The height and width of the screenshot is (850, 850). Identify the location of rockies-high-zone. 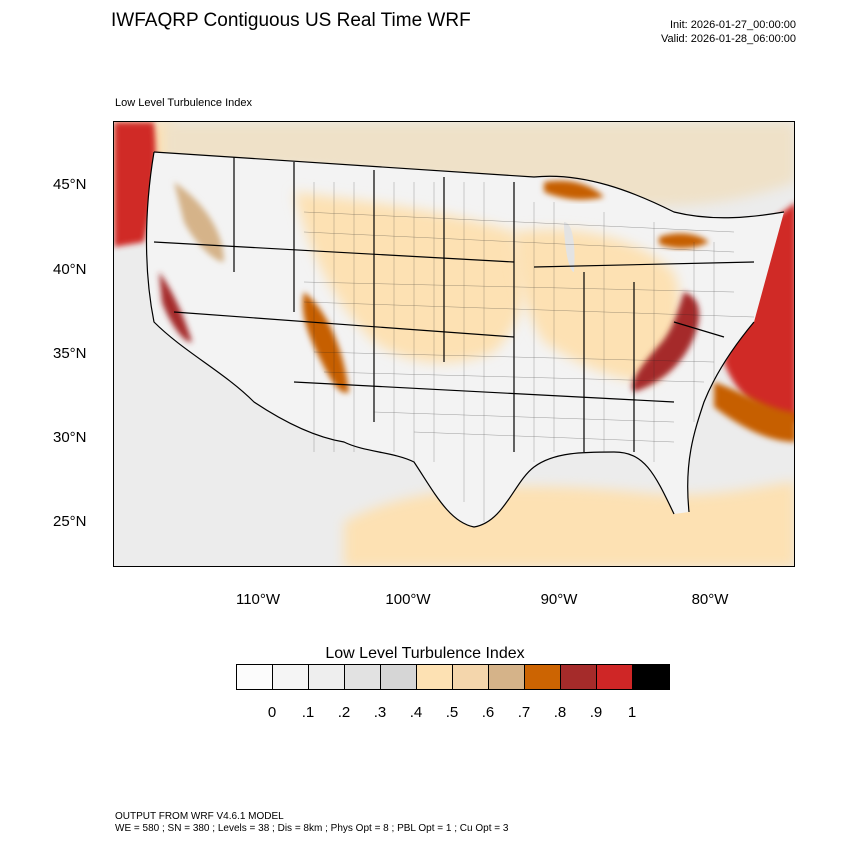
(325, 342).